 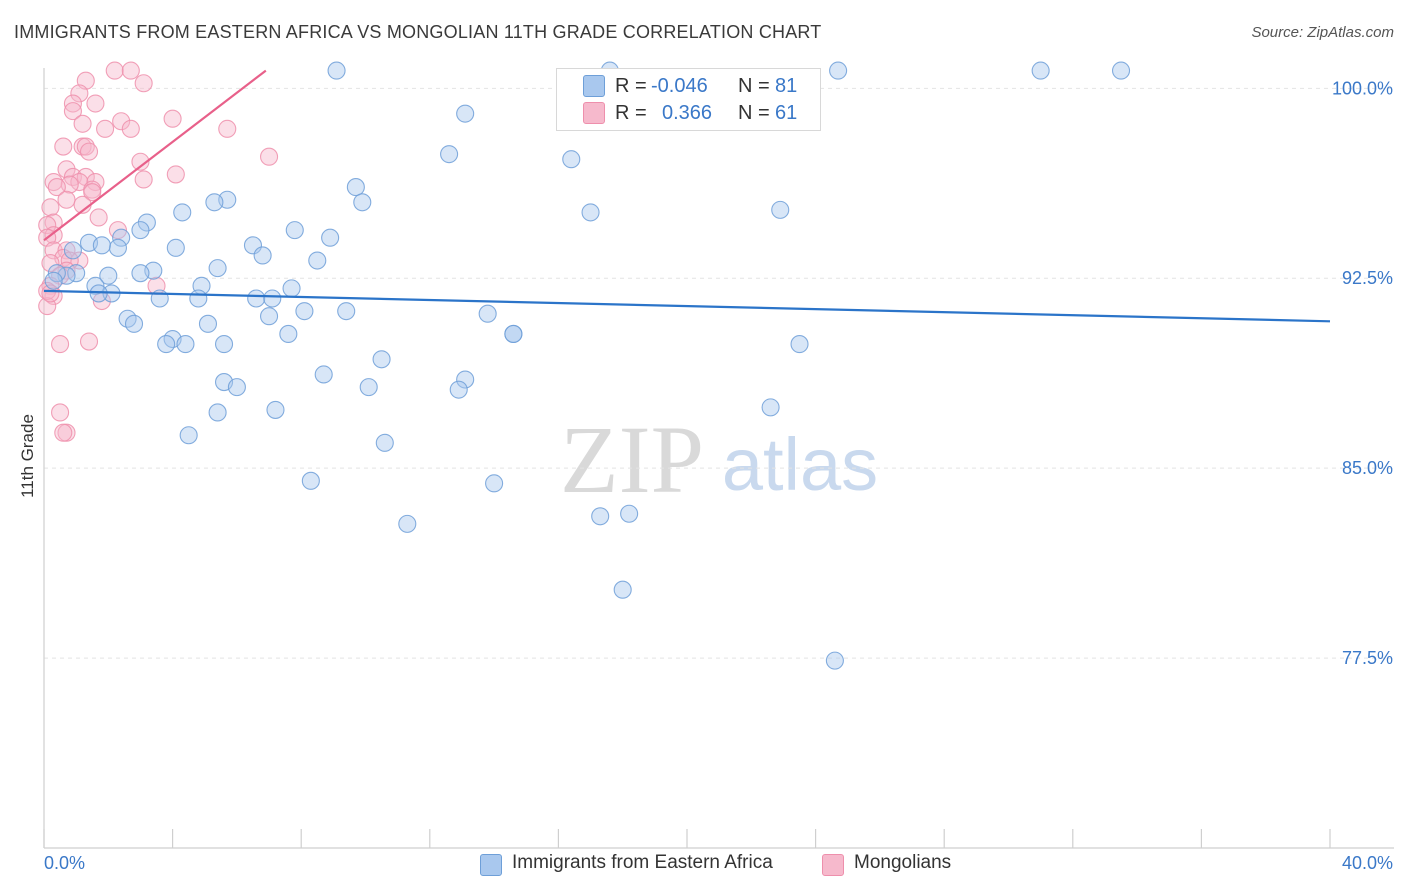 I want to click on legend-n-value-pink: 61, so click(x=786, y=112).